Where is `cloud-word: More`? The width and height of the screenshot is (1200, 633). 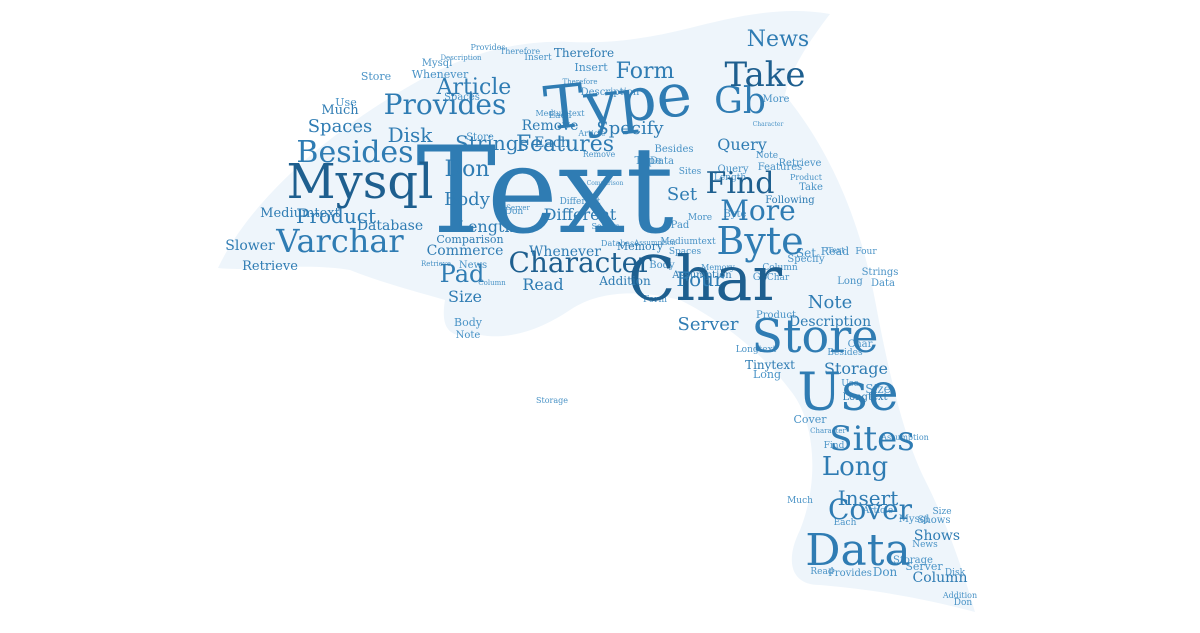
cloud-word: More is located at coordinates (757, 210).